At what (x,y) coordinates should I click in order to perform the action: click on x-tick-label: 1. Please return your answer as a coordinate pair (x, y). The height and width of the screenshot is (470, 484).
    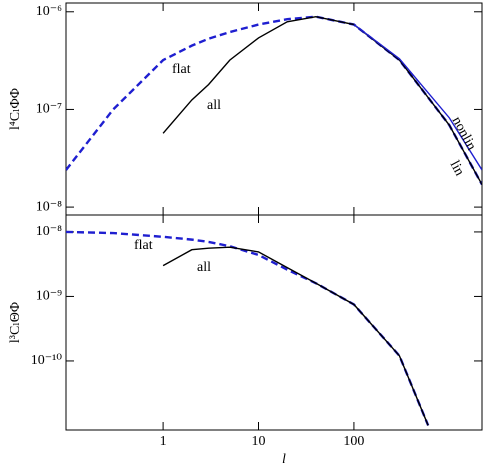
    Looking at the image, I should click on (163, 441).